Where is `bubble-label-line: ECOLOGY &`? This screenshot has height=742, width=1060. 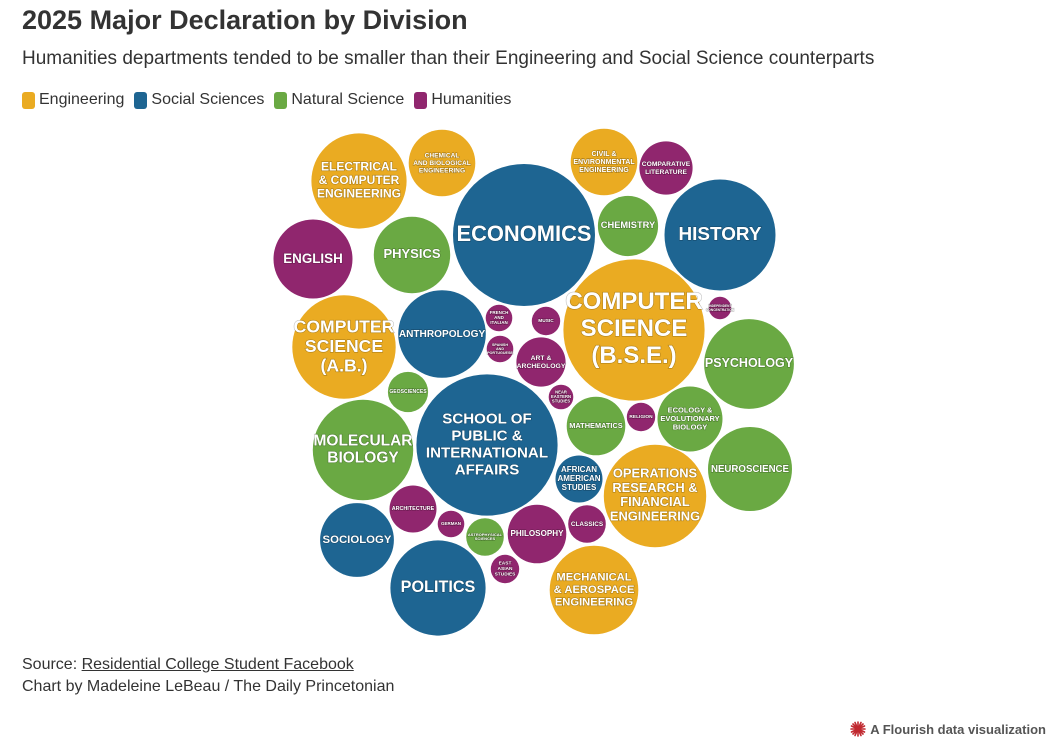
bubble-label-line: ECOLOGY & is located at coordinates (690, 410).